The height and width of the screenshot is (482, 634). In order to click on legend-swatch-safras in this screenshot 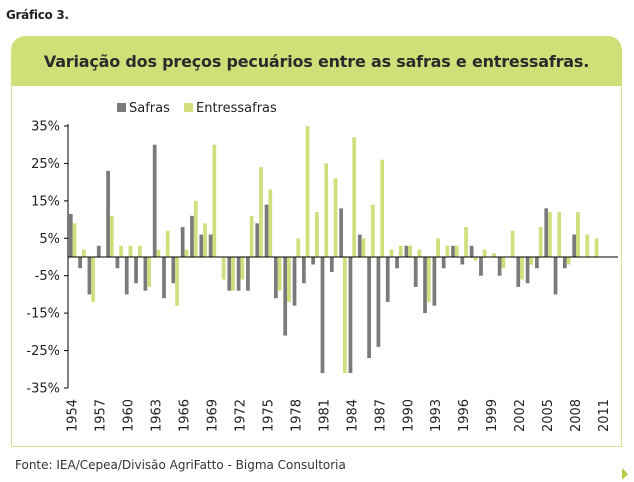, I will do `click(121, 107)`.